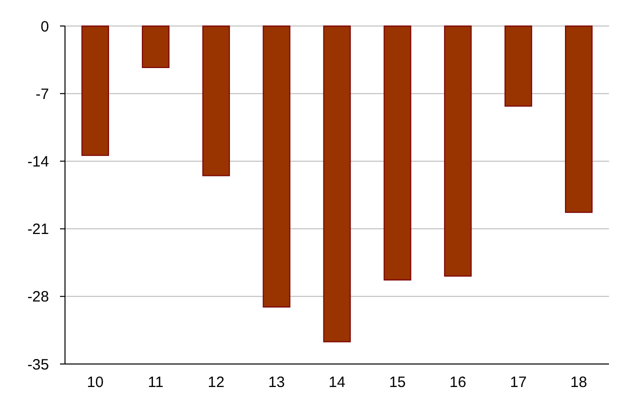 The height and width of the screenshot is (403, 617). I want to click on y-tick-label: -7, so click(42, 94).